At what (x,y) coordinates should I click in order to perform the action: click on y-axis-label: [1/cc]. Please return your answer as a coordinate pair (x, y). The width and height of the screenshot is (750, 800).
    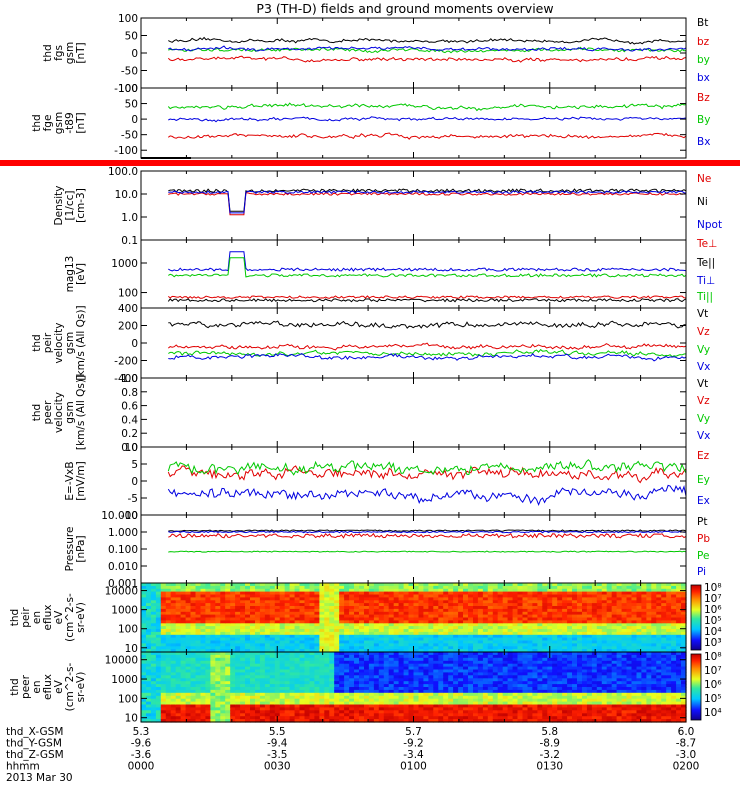
    Looking at the image, I should click on (70, 206).